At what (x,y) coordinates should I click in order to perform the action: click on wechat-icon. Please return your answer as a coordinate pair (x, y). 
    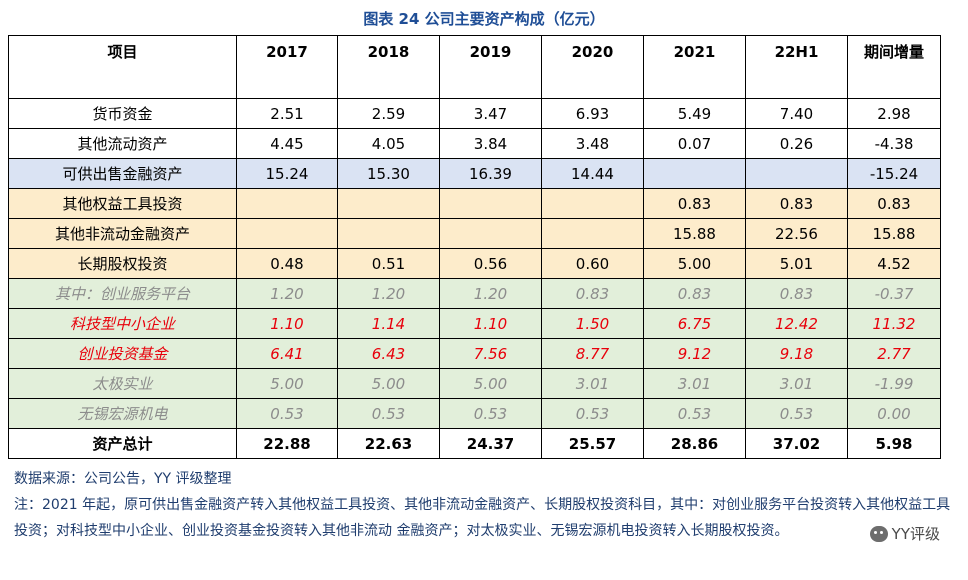
    Looking at the image, I should click on (878, 533).